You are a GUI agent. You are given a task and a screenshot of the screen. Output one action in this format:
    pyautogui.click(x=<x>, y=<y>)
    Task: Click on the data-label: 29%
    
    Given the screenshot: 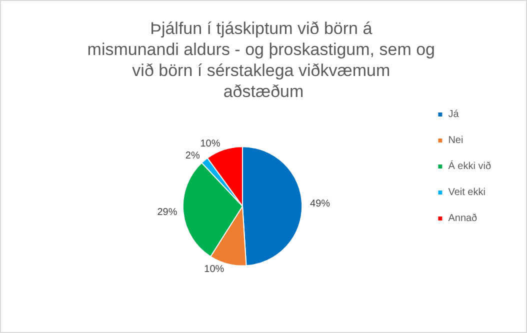 What is the action you would take?
    pyautogui.click(x=167, y=212)
    